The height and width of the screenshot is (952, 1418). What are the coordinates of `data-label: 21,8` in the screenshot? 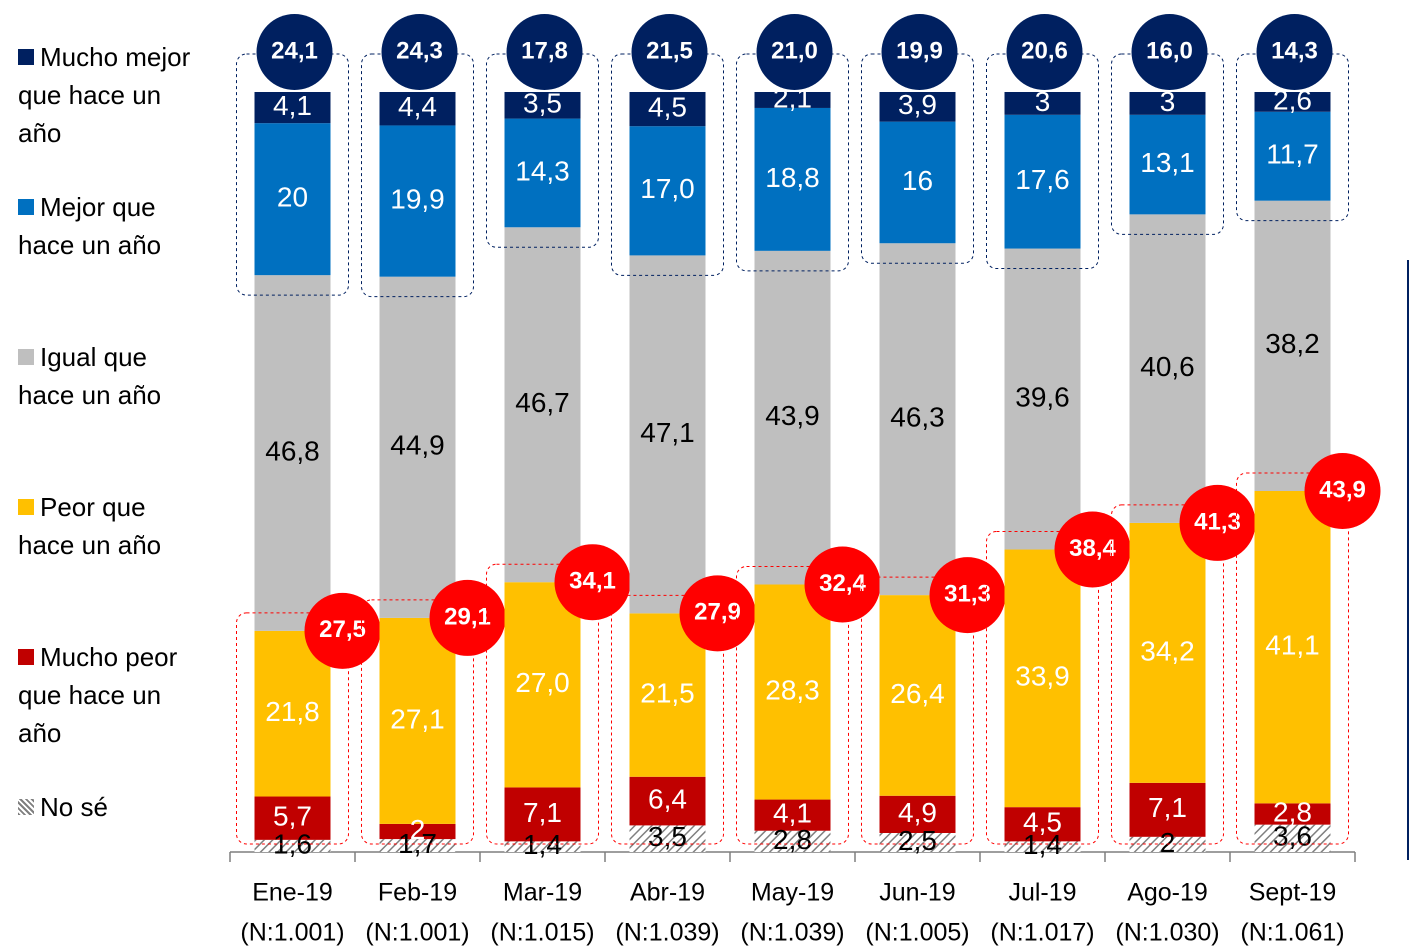 It's located at (292, 711).